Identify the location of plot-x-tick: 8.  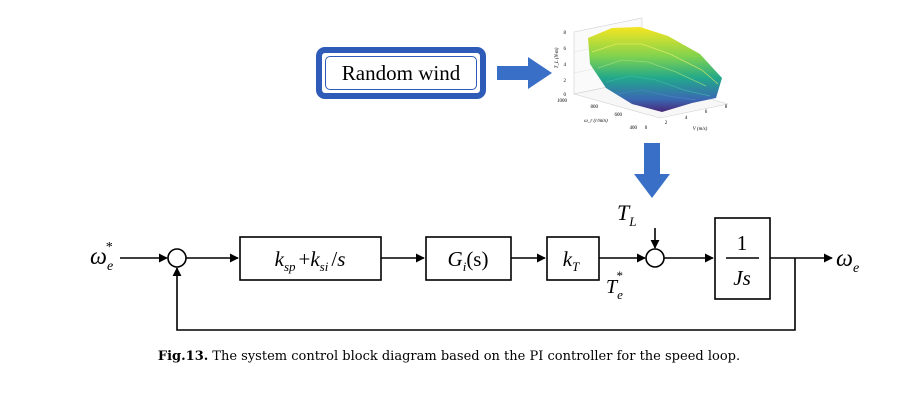
(726, 107).